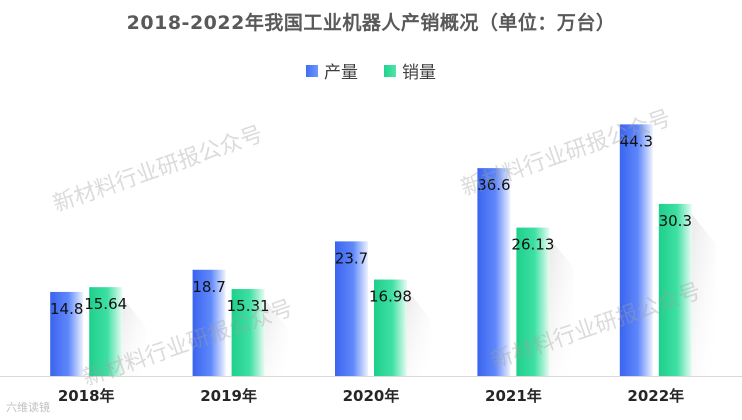 The height and width of the screenshot is (420, 742). What do you see at coordinates (655, 396) in the screenshot?
I see `x-tick-label: 2022年` at bounding box center [655, 396].